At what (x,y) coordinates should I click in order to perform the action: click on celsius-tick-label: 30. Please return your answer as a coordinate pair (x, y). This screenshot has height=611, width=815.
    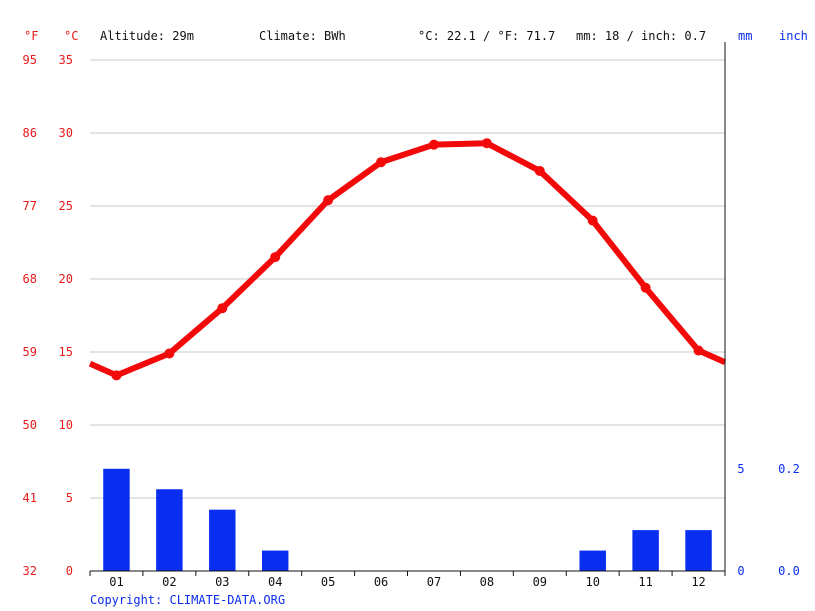
    Looking at the image, I should click on (66, 133).